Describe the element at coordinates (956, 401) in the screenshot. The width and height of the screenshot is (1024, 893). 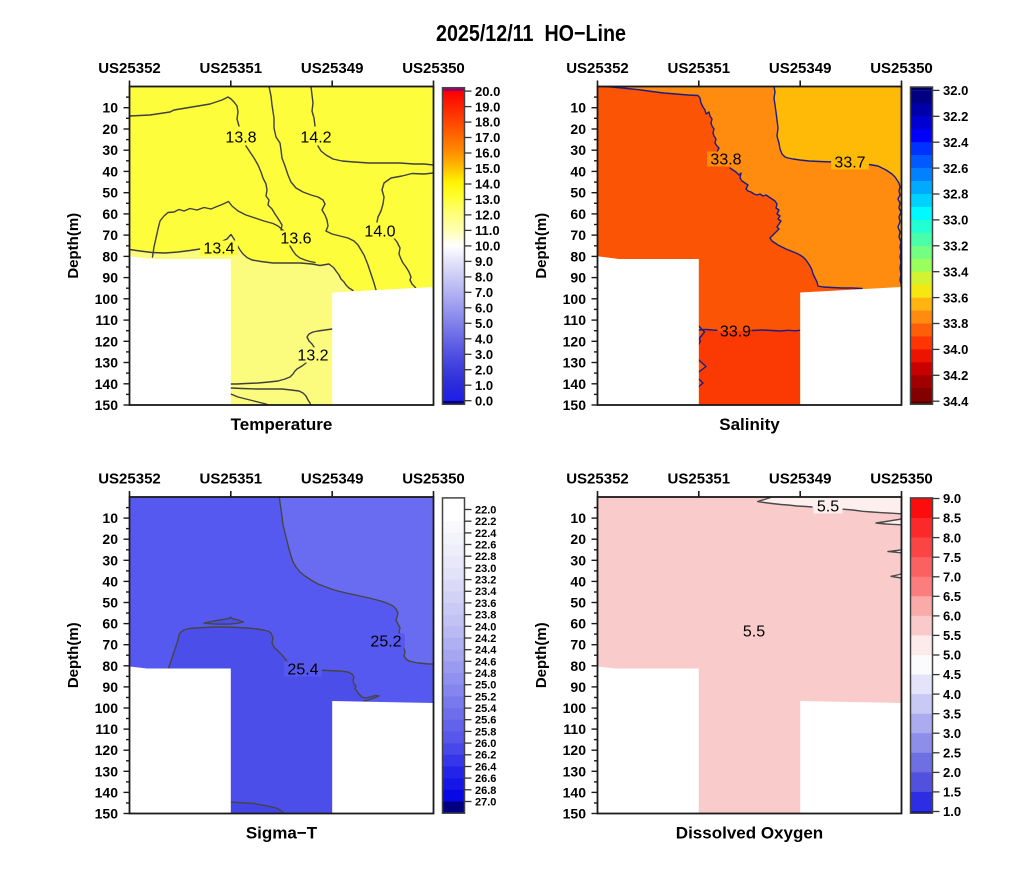
I see `svg-text: 34.4` at that location.